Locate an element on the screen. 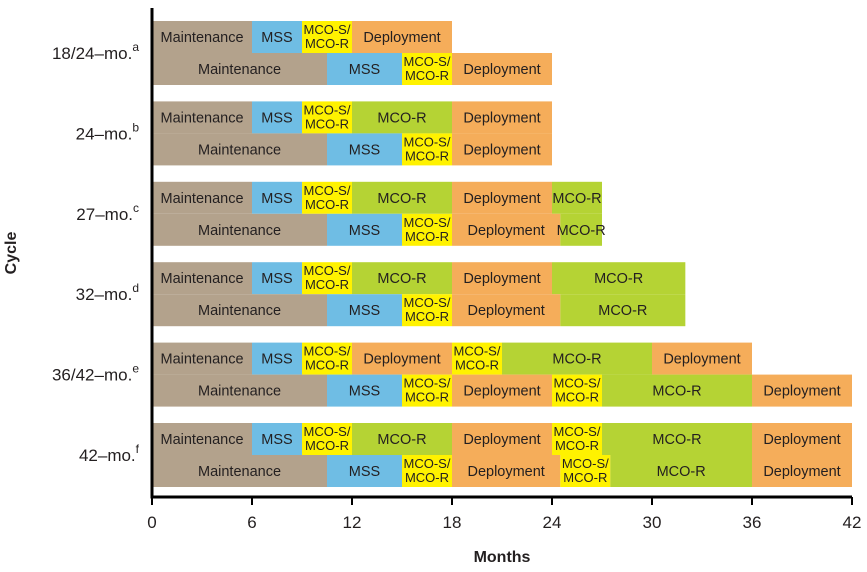 Image resolution: width=867 pixels, height=572 pixels. cycle-label: 36/42–mo.e is located at coordinates (95, 373).